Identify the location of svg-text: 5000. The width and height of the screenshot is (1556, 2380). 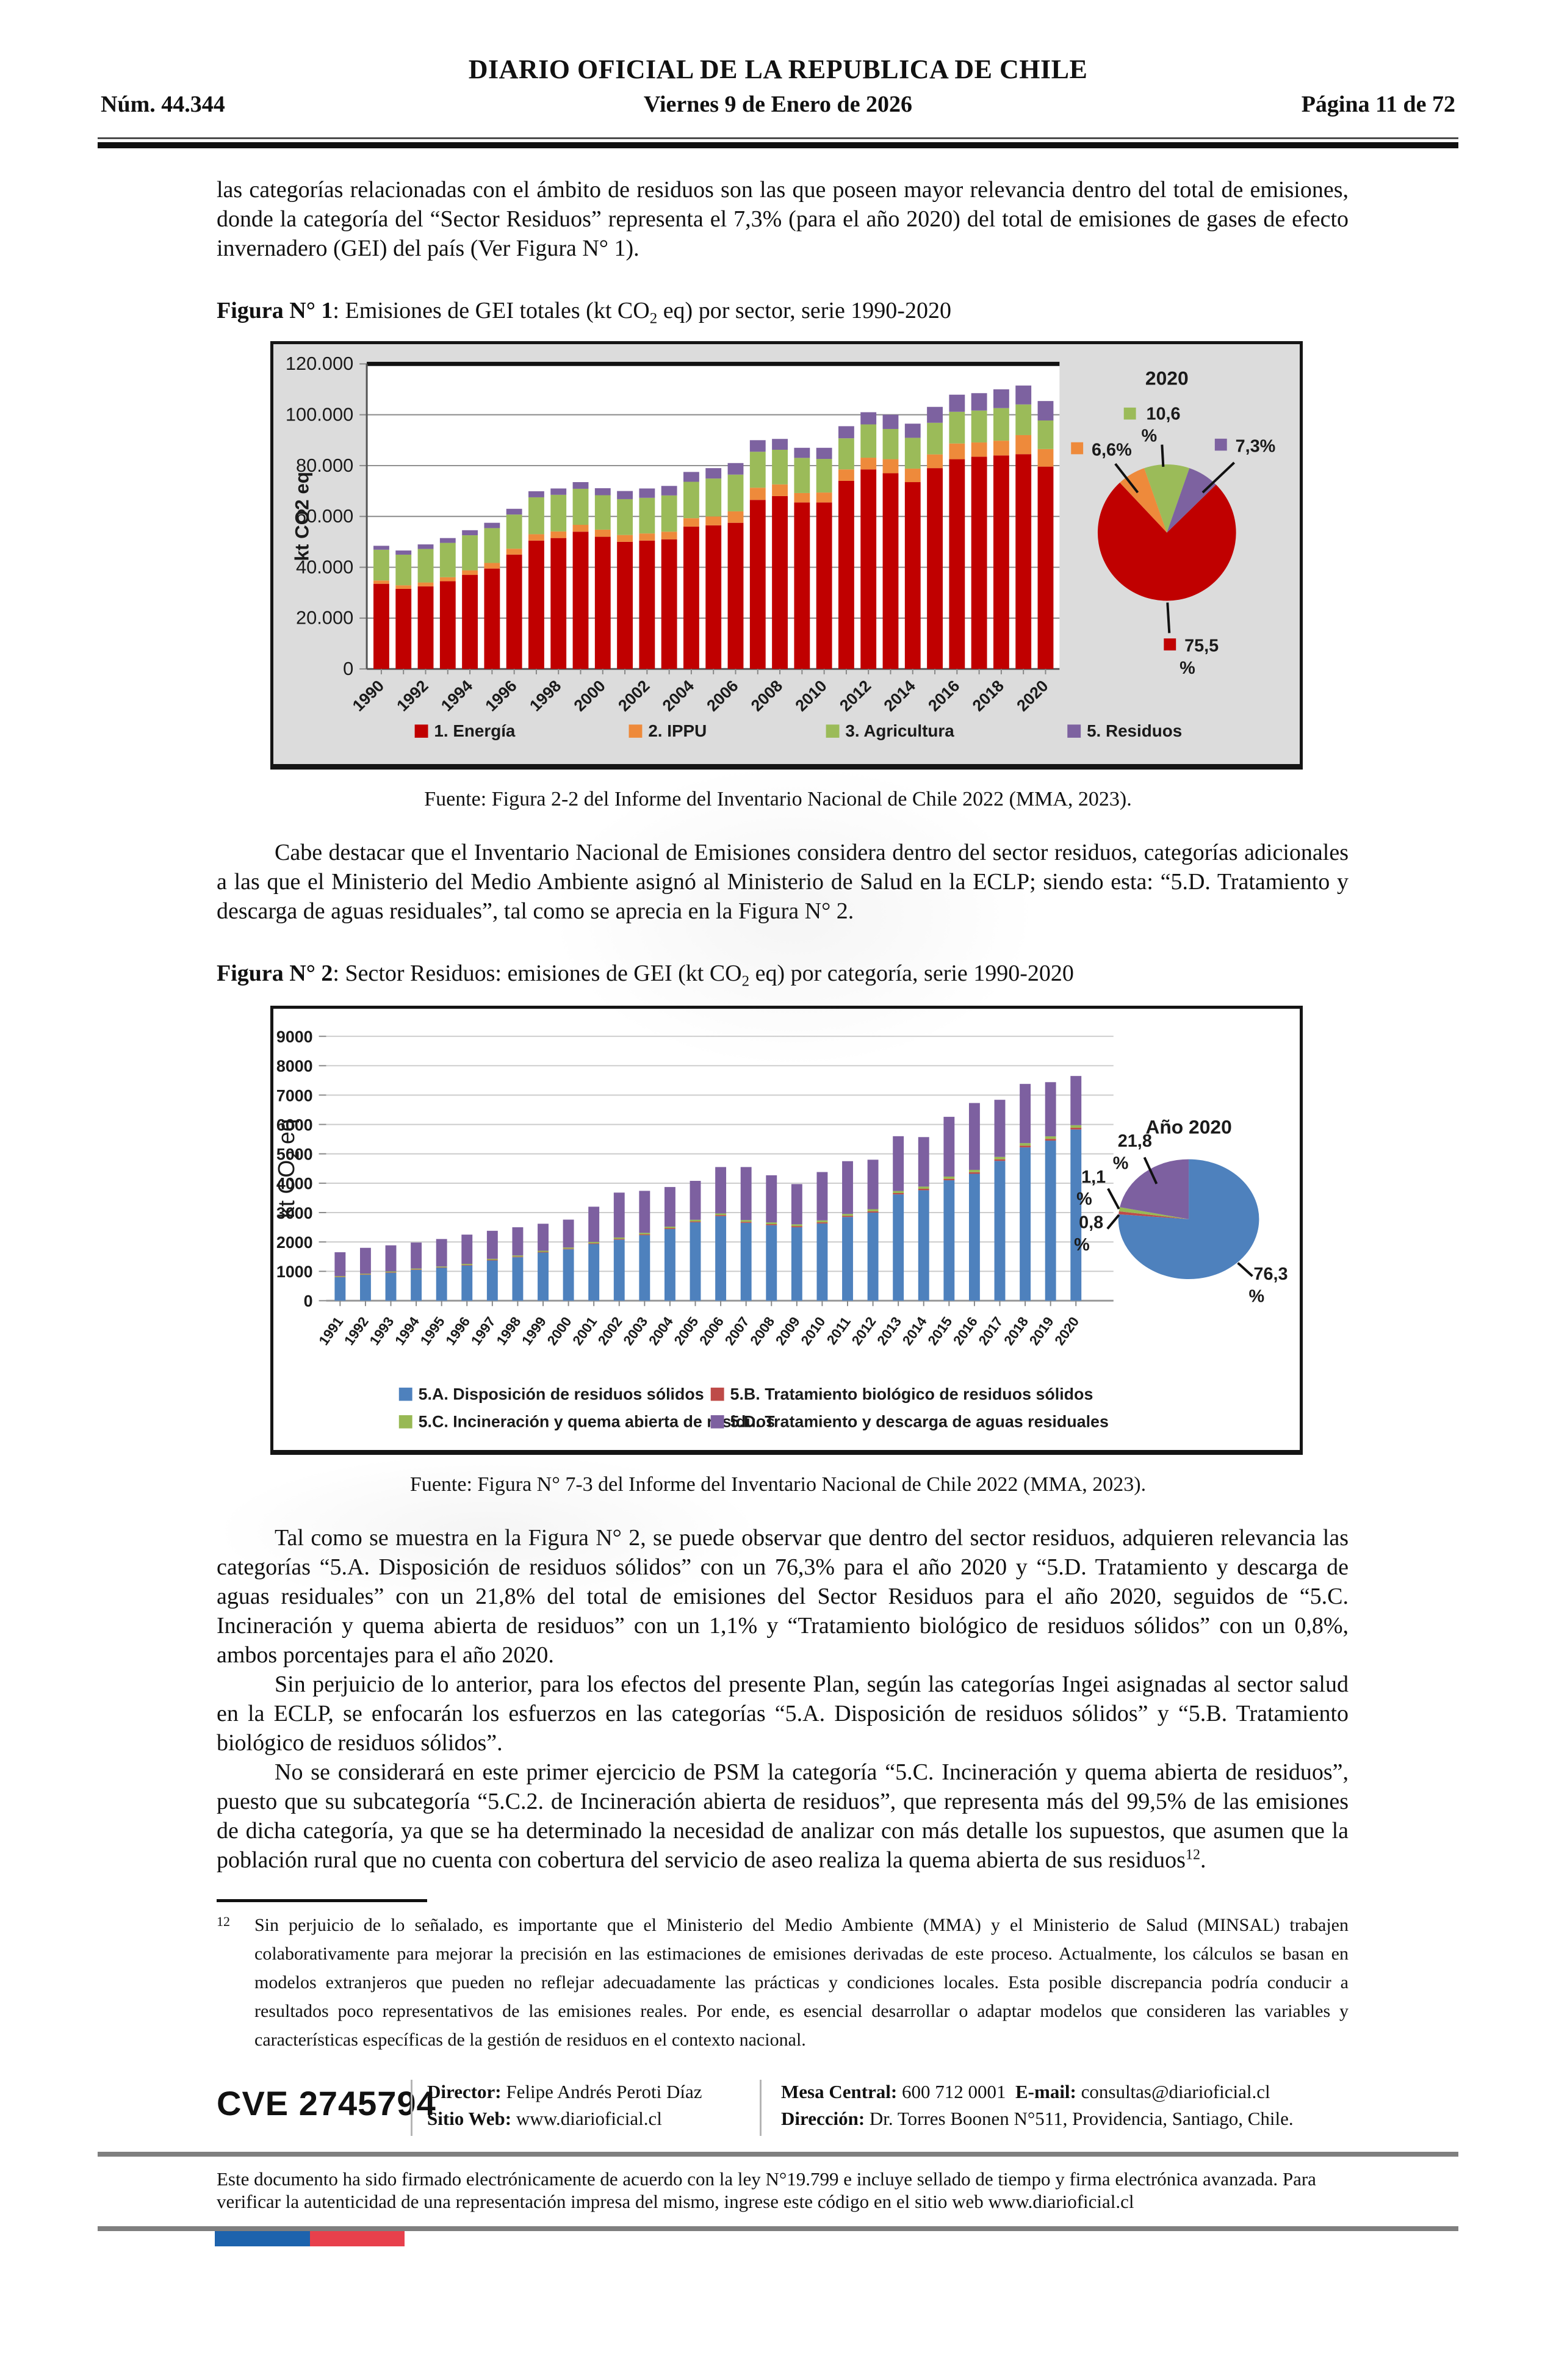
(295, 1154).